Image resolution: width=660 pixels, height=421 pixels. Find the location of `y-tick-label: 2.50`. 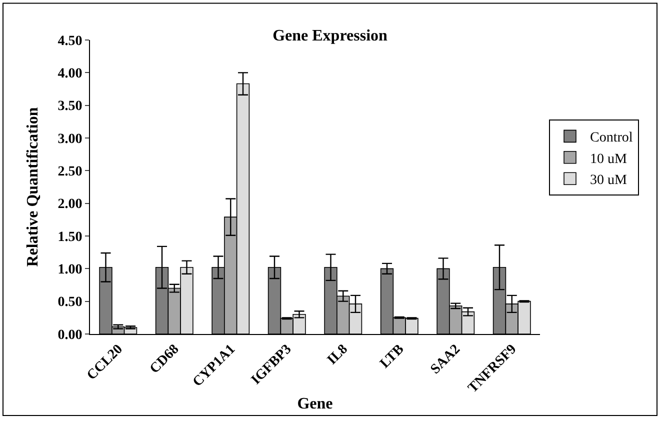

y-tick-label: 2.50 is located at coordinates (70, 172).